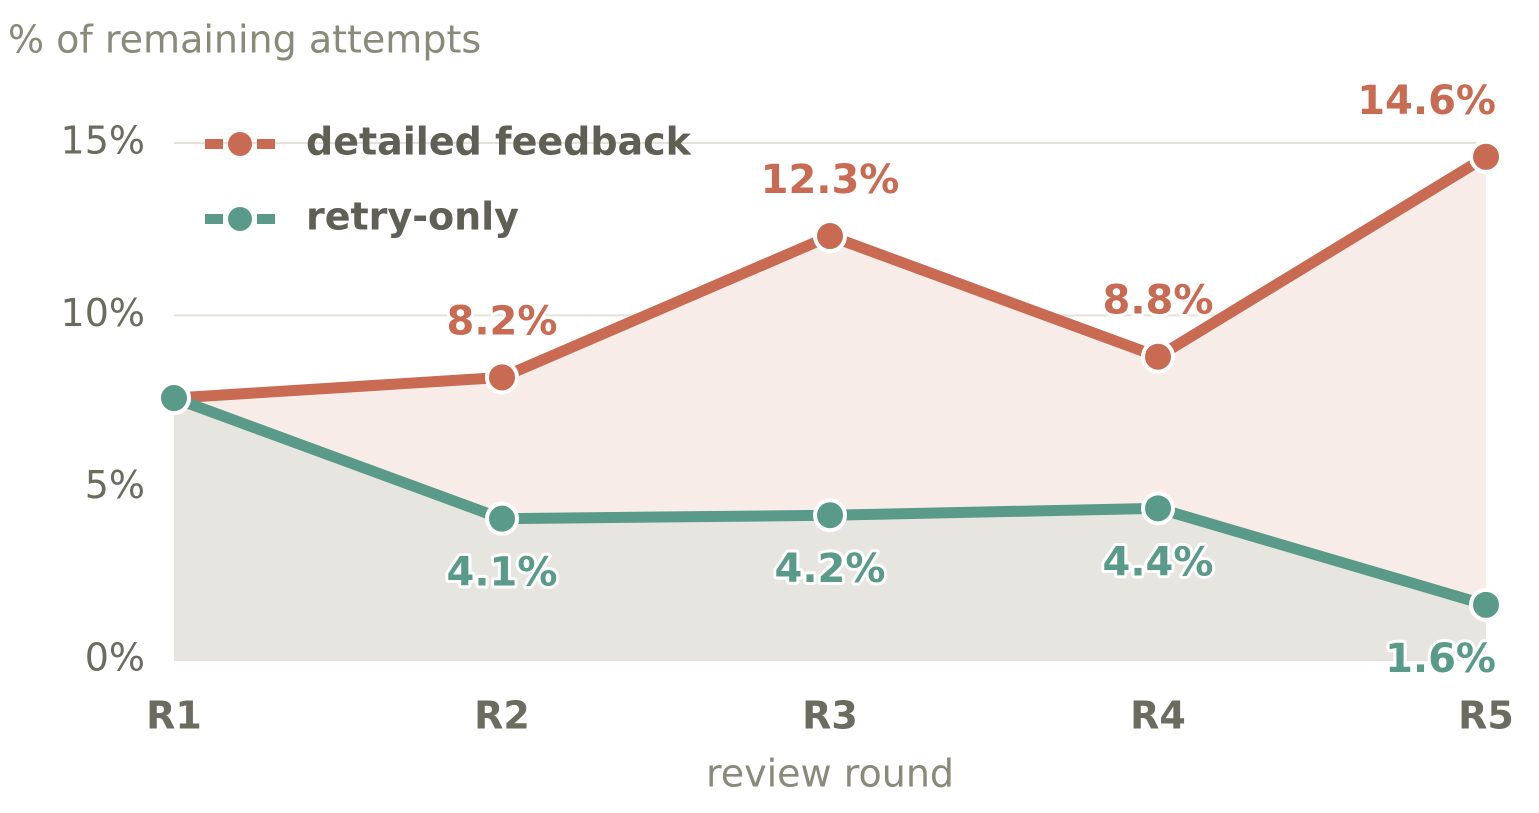 The image size is (1539, 813). Describe the element at coordinates (115, 485) in the screenshot. I see `y-tick-label: 5%` at that location.